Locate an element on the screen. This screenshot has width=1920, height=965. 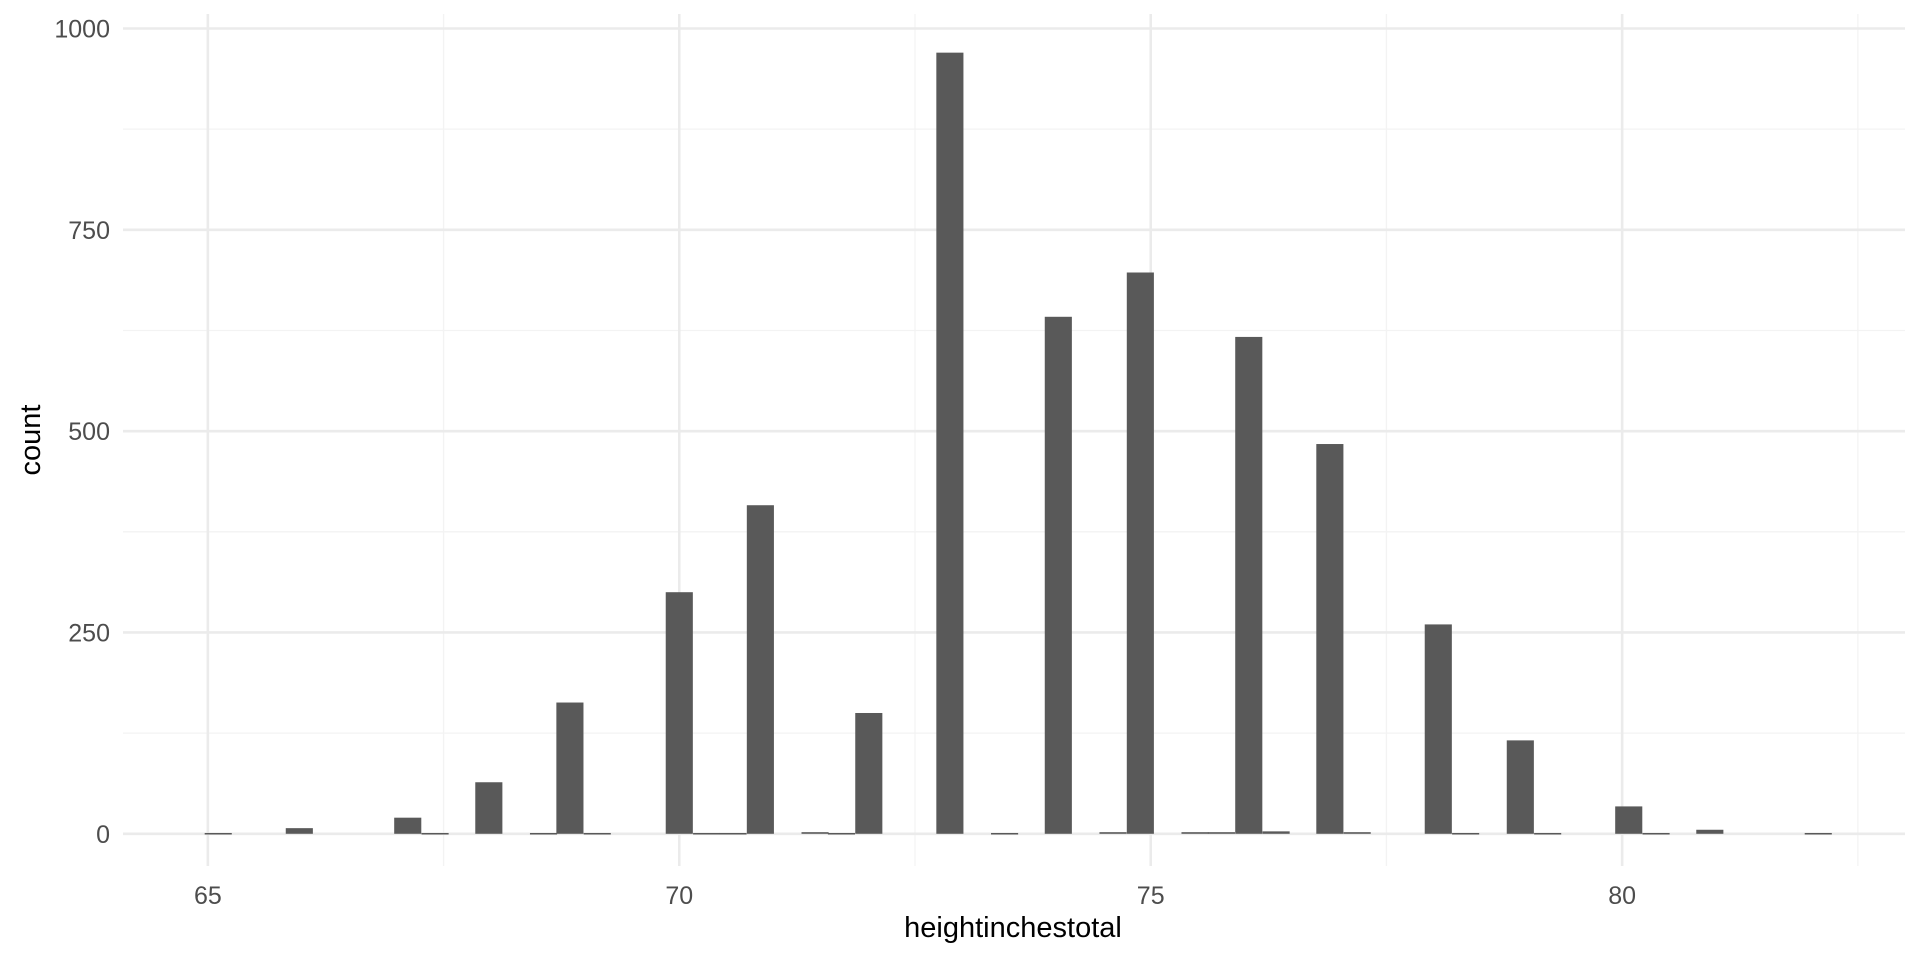
x-tick-label: 65 is located at coordinates (208, 896).